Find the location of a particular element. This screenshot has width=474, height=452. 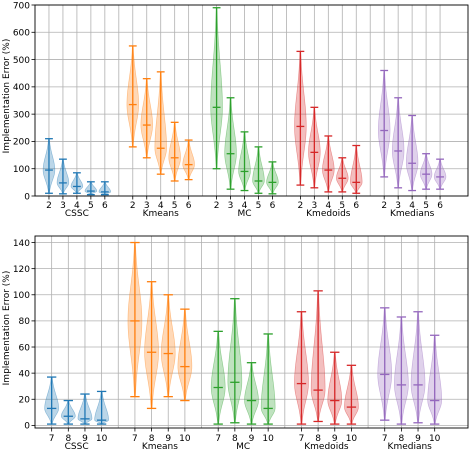

y-tick-label: 120 is located at coordinates (21, 270).